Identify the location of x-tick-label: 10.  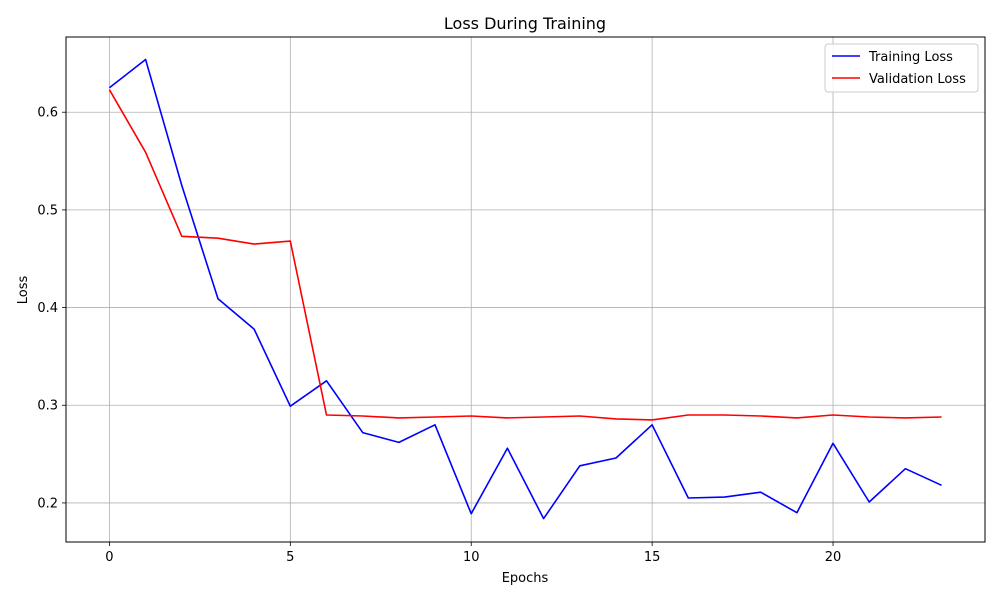
(471, 557).